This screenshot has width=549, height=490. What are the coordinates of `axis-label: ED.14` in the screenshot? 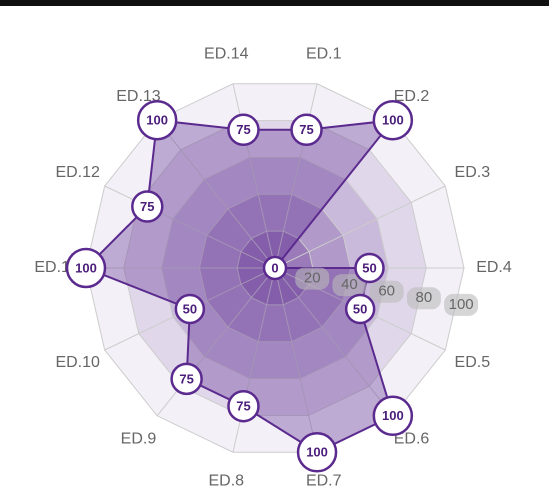 It's located at (226, 54).